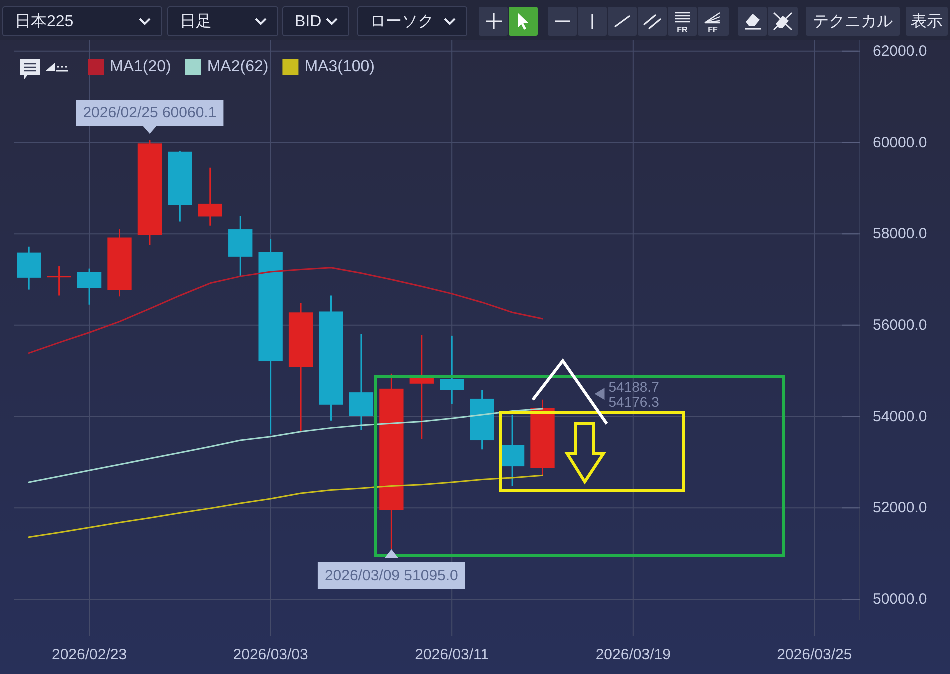  I want to click on y-tick-label: 54000.0, so click(900, 417).